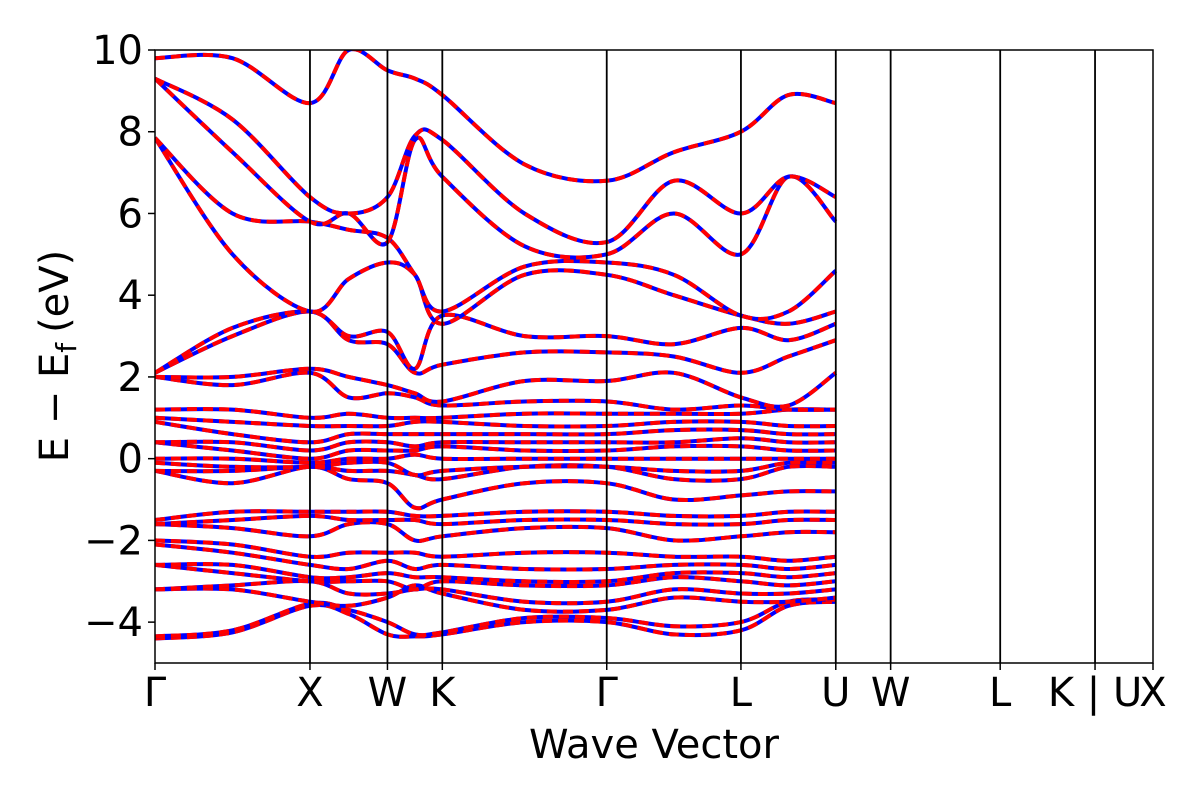  I want to click on y-axis-title-main: E − E, so click(55, 408).